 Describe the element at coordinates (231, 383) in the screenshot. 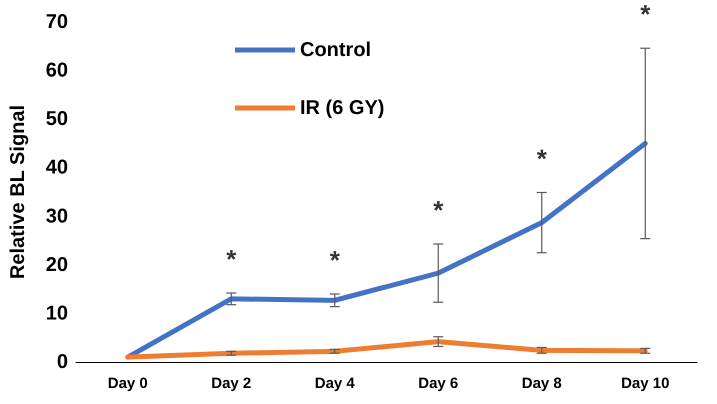

I see `x-tick-label: Day 2` at that location.